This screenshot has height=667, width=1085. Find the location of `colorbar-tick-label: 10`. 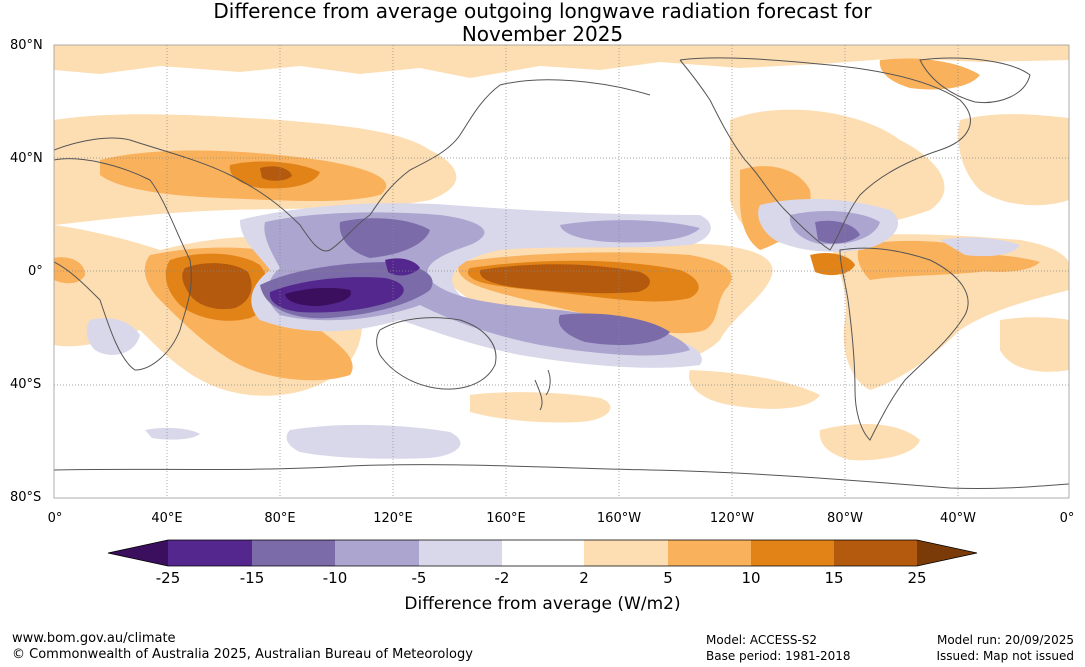

colorbar-tick-label: 10 is located at coordinates (751, 578).